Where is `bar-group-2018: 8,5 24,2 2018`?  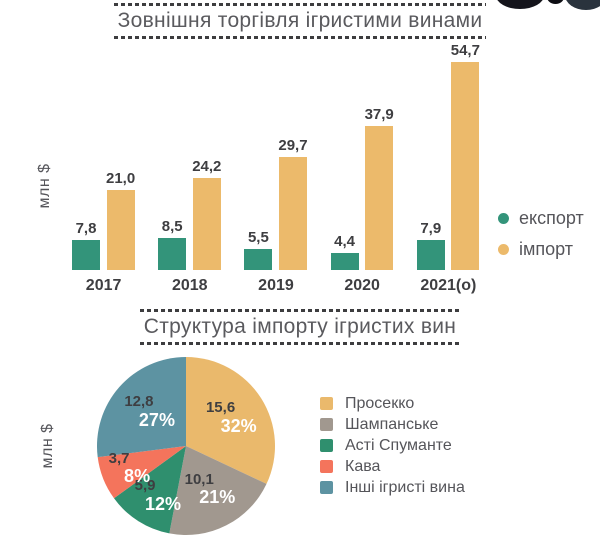
bar-group-2018: 8,5 24,2 2018 is located at coordinates (189, 167).